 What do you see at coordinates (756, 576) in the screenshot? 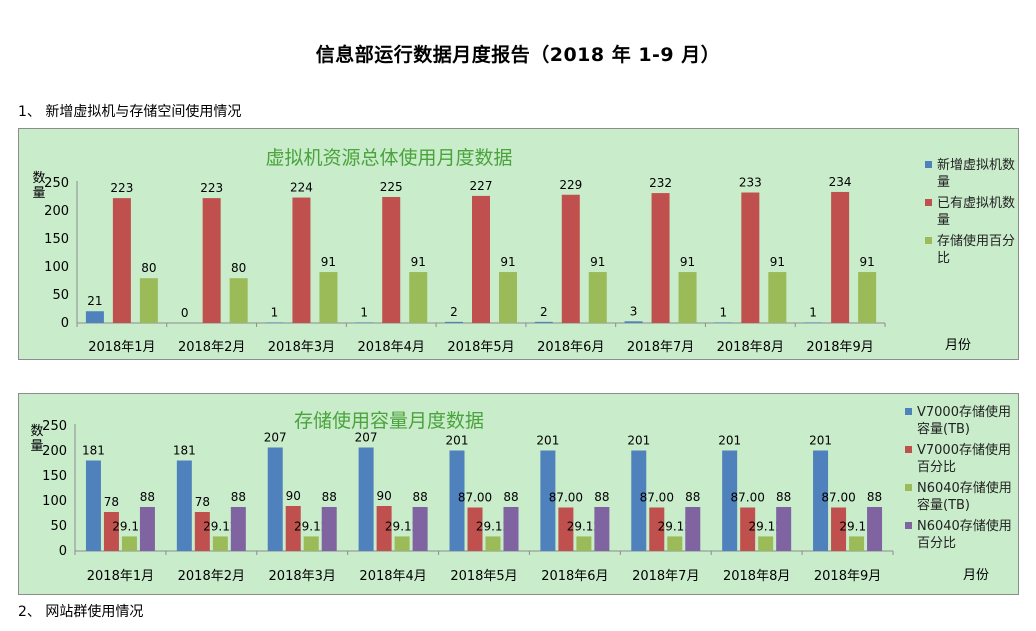
I see `x-tick-label: 2018年8月` at bounding box center [756, 576].